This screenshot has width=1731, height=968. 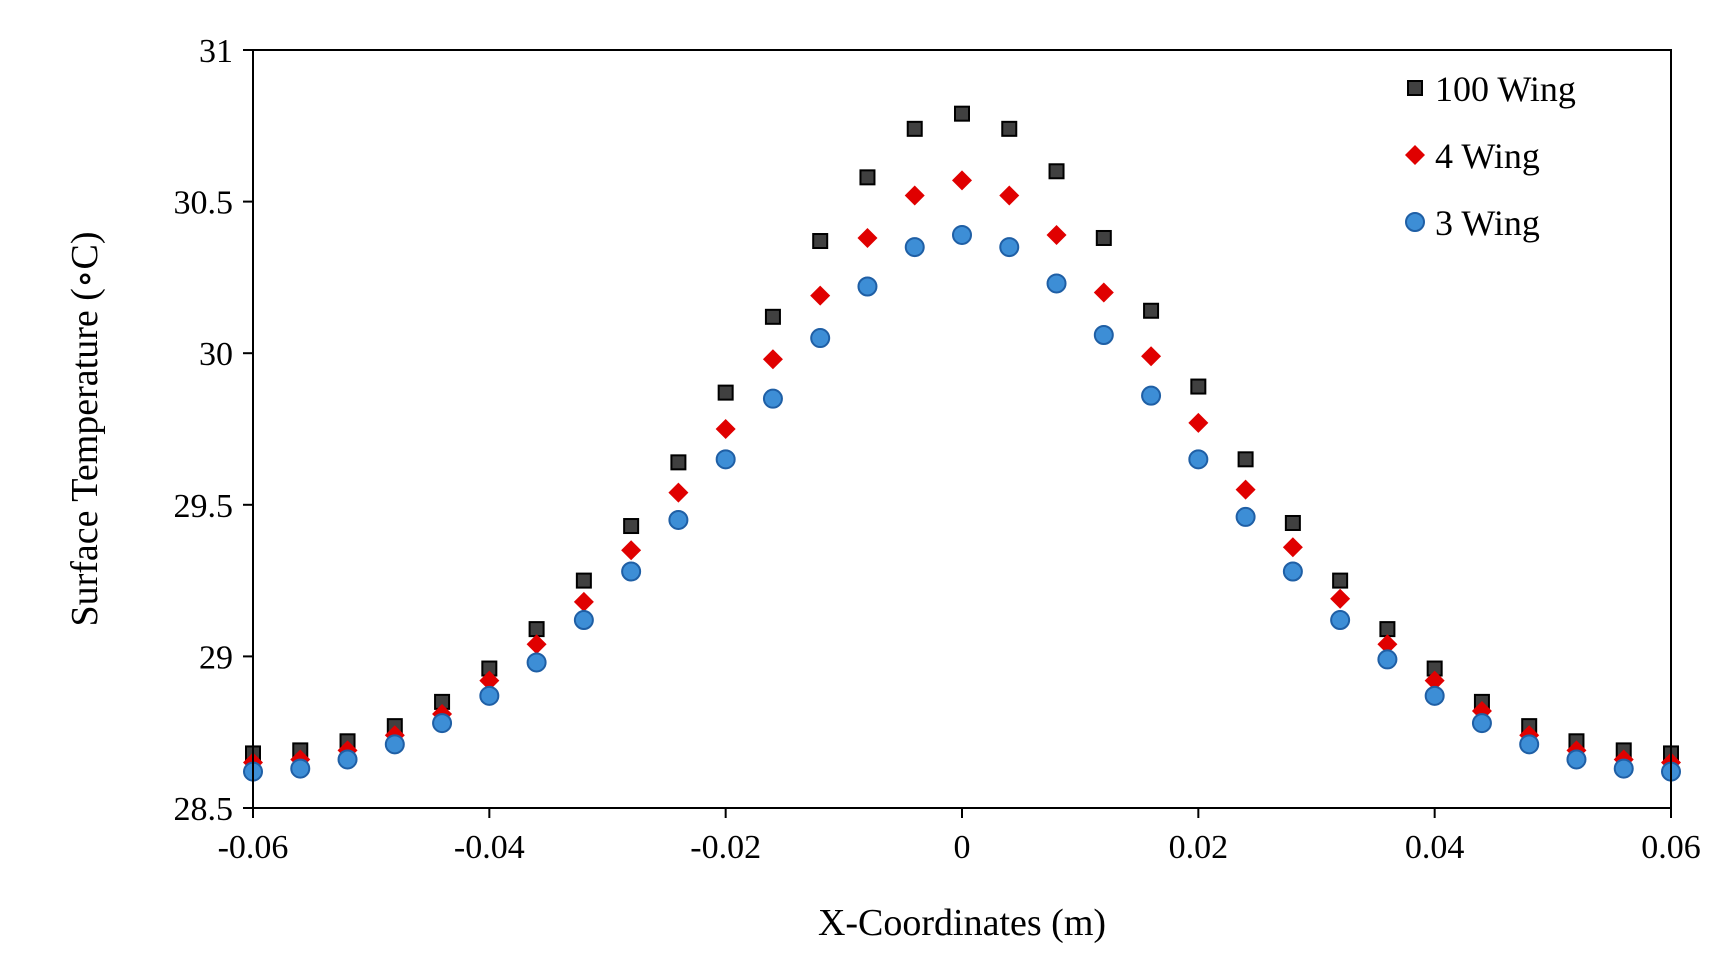 I want to click on legend-item: 3 Wing, so click(x=1472, y=223).